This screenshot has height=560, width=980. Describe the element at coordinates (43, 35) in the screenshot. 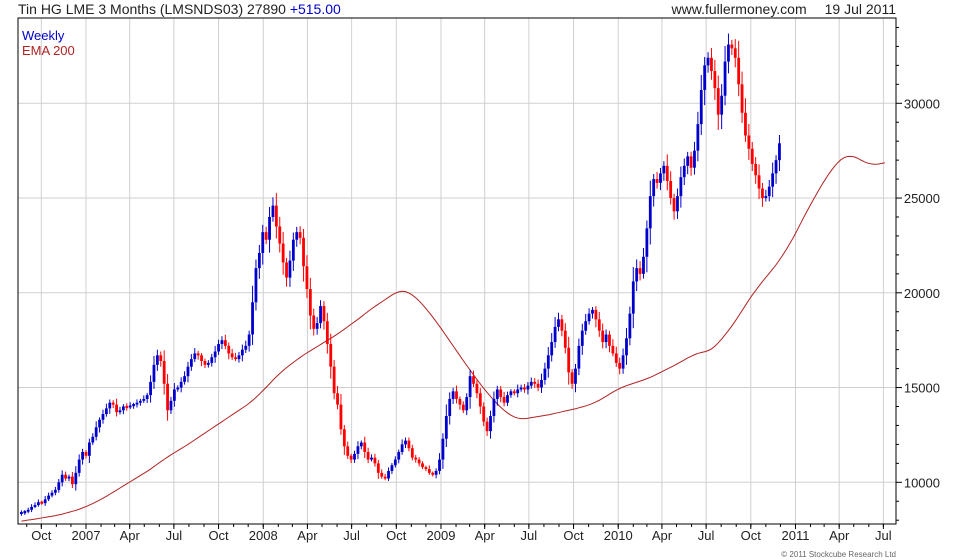

I see `legend-weekly: Weekly` at that location.